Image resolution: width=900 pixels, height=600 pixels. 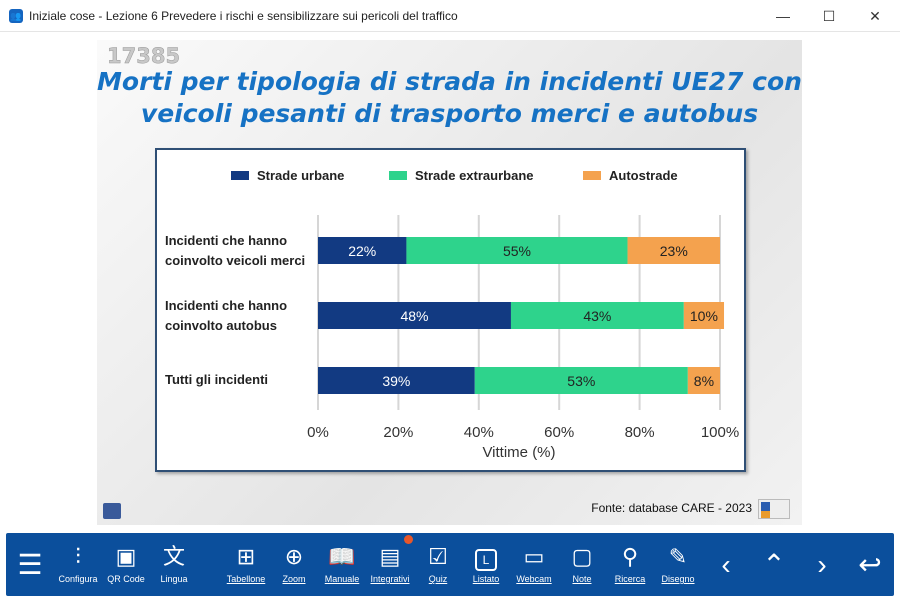 What do you see at coordinates (126, 579) in the screenshot?
I see `toolbar-label: QR Code` at bounding box center [126, 579].